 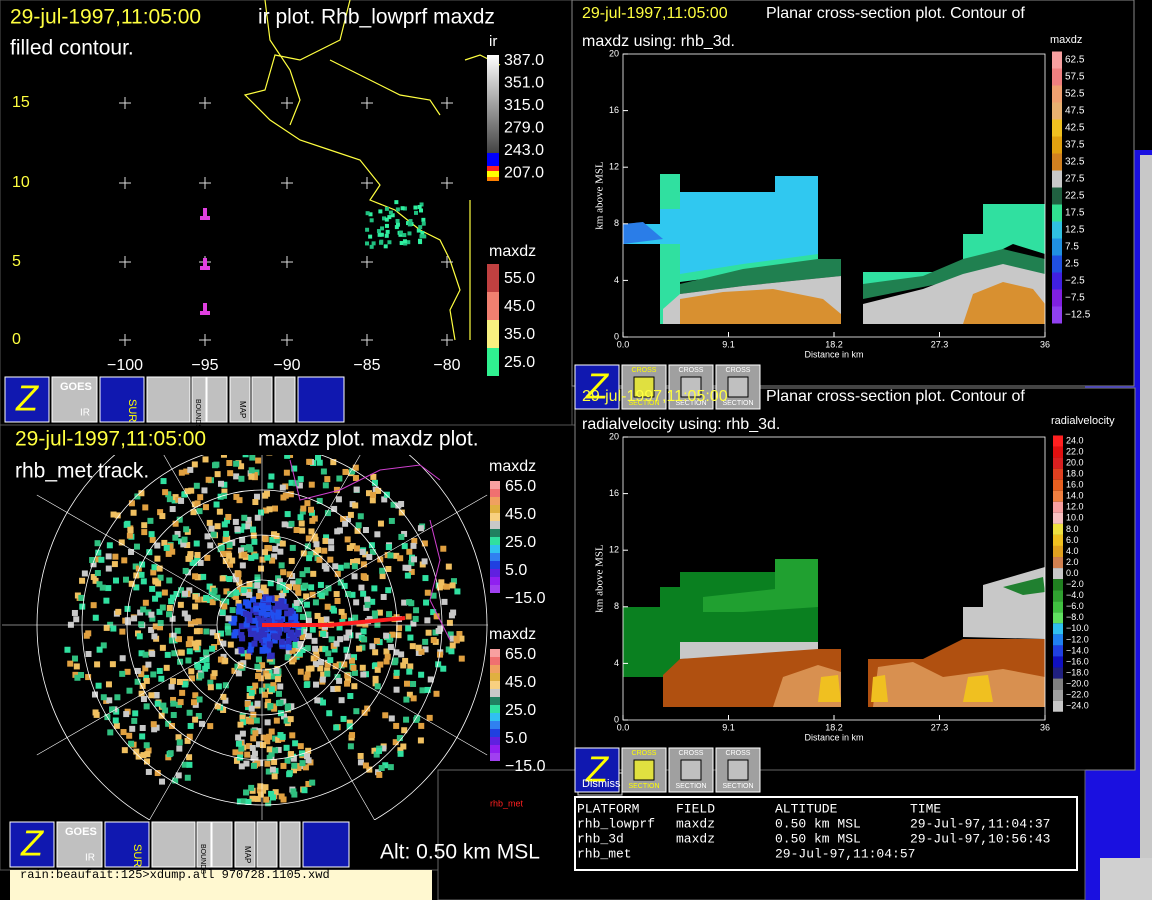 What do you see at coordinates (520, 542) in the screenshot?
I see `label: 25.0` at bounding box center [520, 542].